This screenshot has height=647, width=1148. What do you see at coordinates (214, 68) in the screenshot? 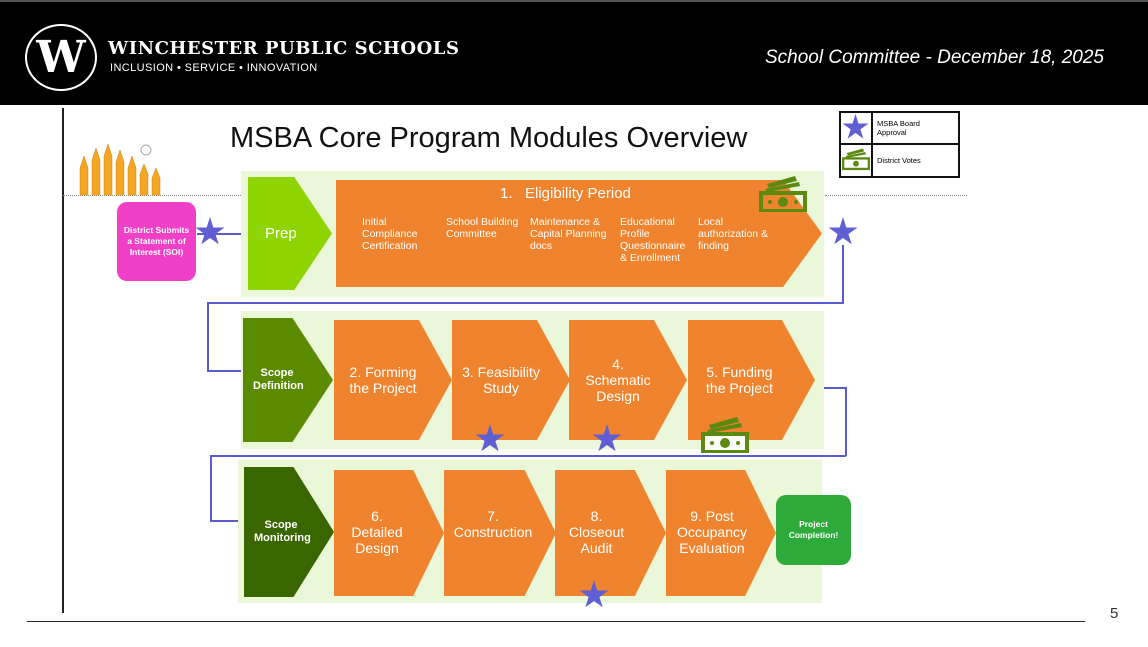
I see `school-motto: INCLUSION • SERVICE • INNOVATION` at bounding box center [214, 68].